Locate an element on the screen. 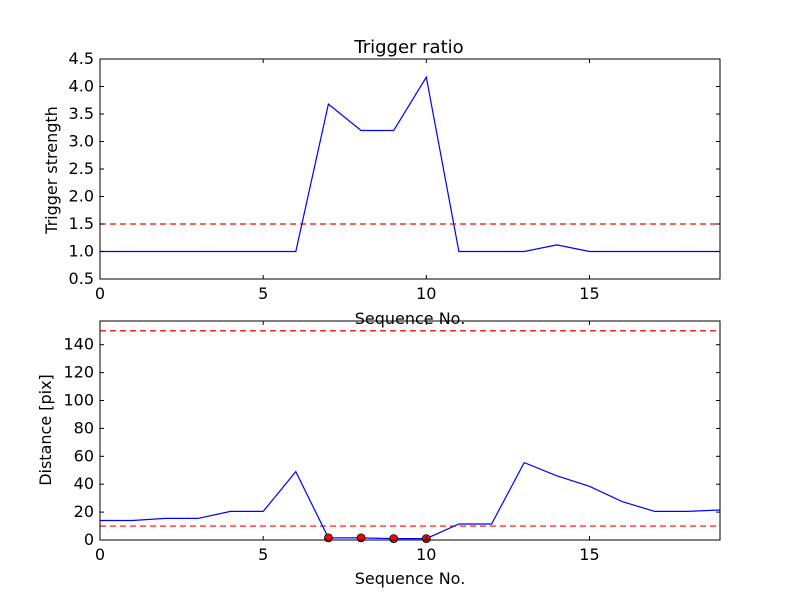 This screenshot has height=600, width=800. y-tick-label: 4.0 is located at coordinates (81, 86).